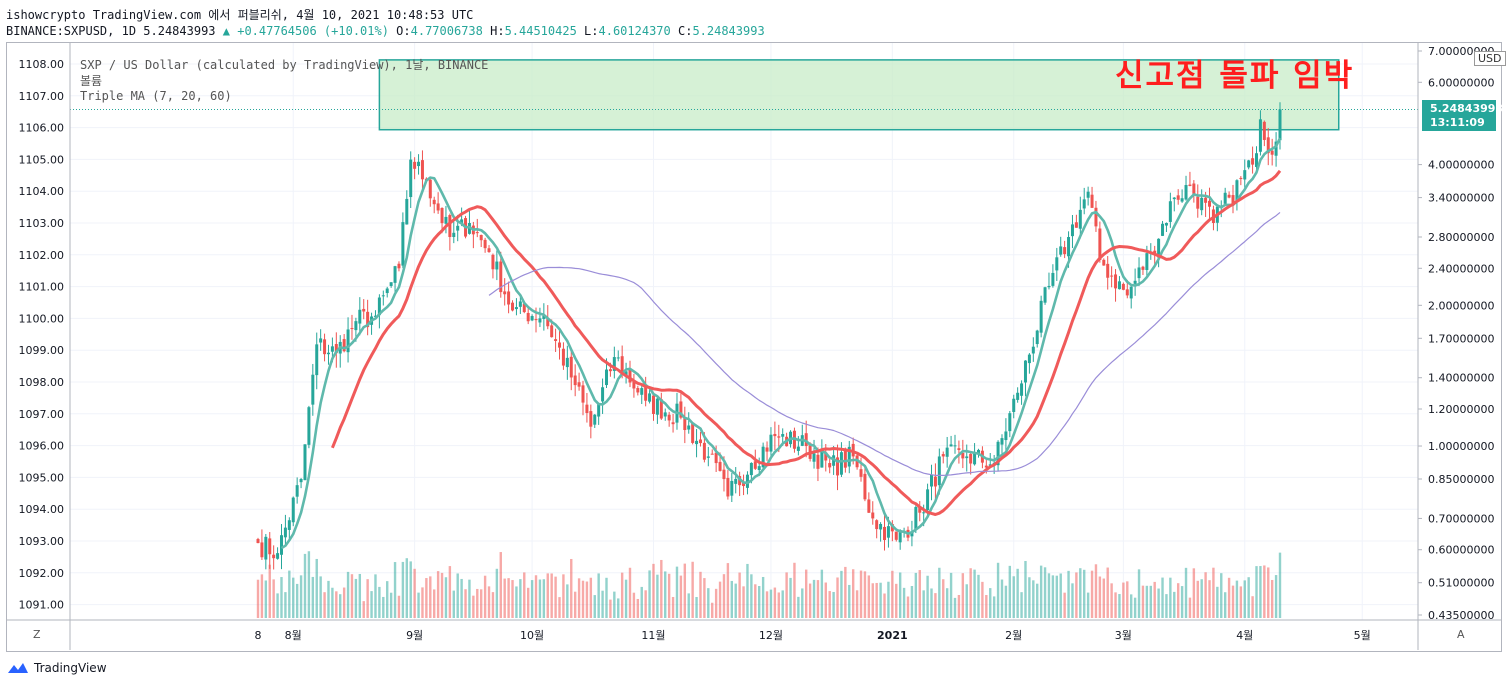 This screenshot has width=1508, height=687. Describe the element at coordinates (42, 605) in the screenshot. I see `left-axis-tick-label: 1091.00` at that location.